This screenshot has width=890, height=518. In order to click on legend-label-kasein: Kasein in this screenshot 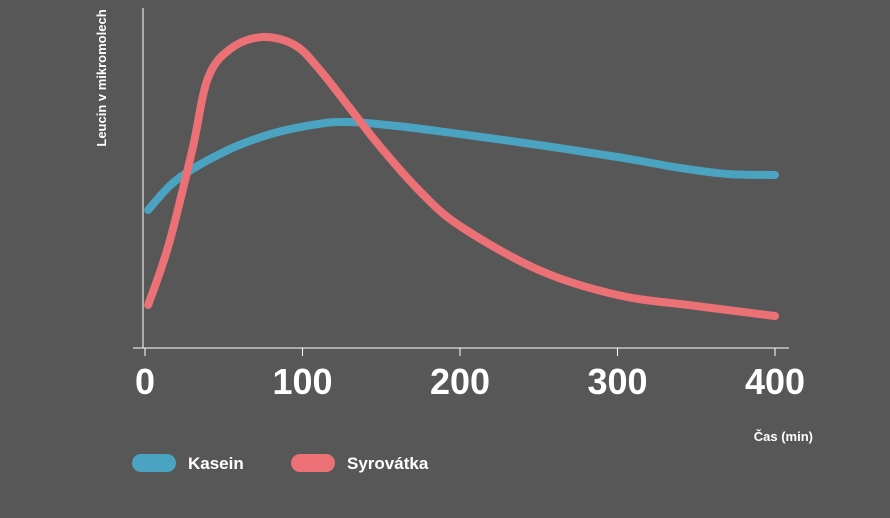, I will do `click(216, 463)`.